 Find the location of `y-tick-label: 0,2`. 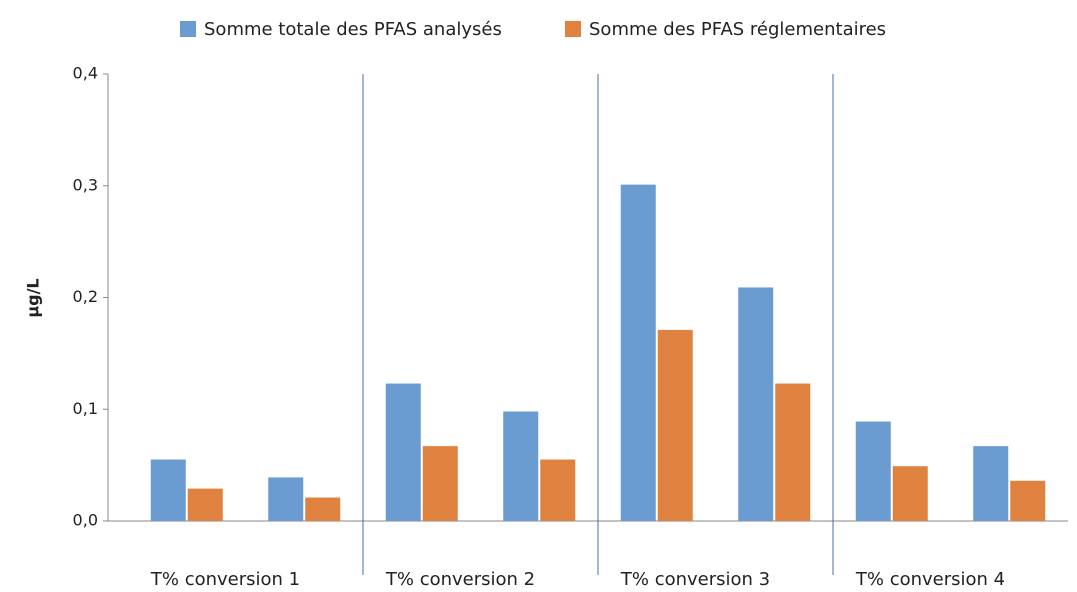

y-tick-label: 0,2 is located at coordinates (85, 296).